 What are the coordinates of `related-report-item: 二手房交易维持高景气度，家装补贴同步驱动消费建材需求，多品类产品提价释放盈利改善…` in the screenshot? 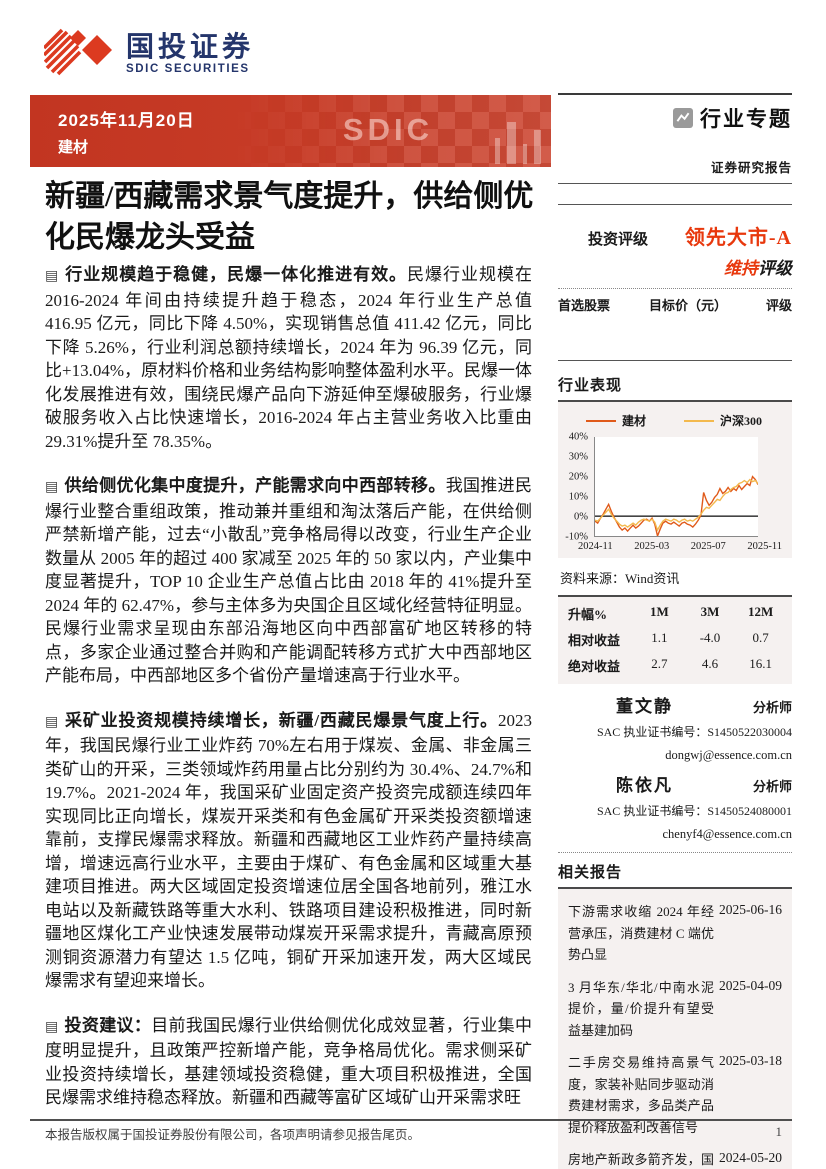 It's located at (675, 1095).